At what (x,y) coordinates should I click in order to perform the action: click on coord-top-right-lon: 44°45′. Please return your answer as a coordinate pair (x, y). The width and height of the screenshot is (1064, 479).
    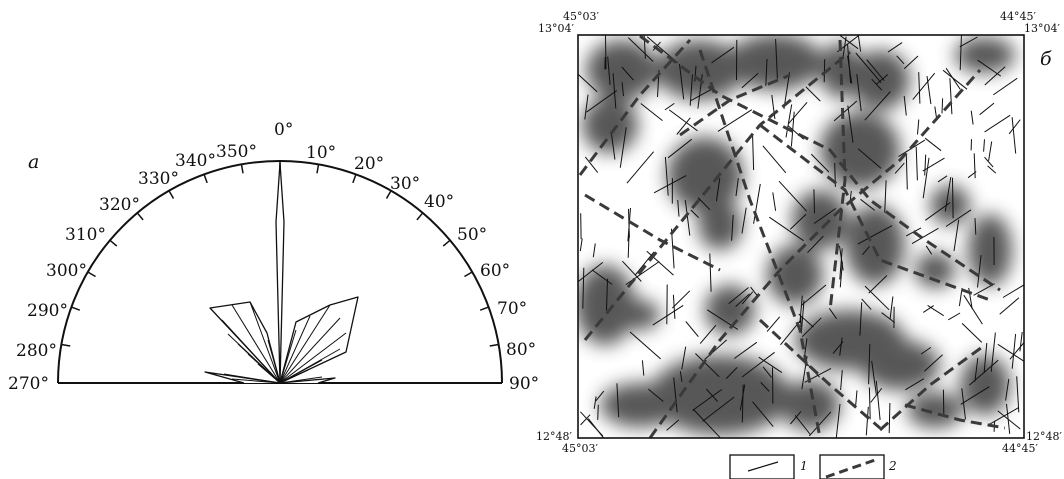
    Looking at the image, I should click on (1018, 16).